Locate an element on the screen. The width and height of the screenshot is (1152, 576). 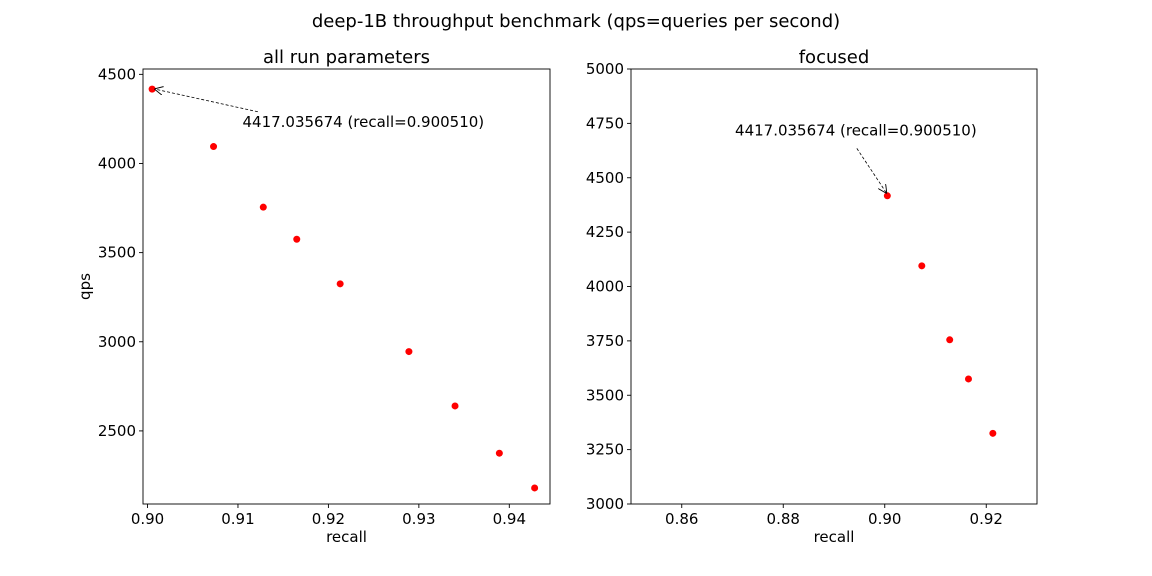
data-points is located at coordinates (940, 314).